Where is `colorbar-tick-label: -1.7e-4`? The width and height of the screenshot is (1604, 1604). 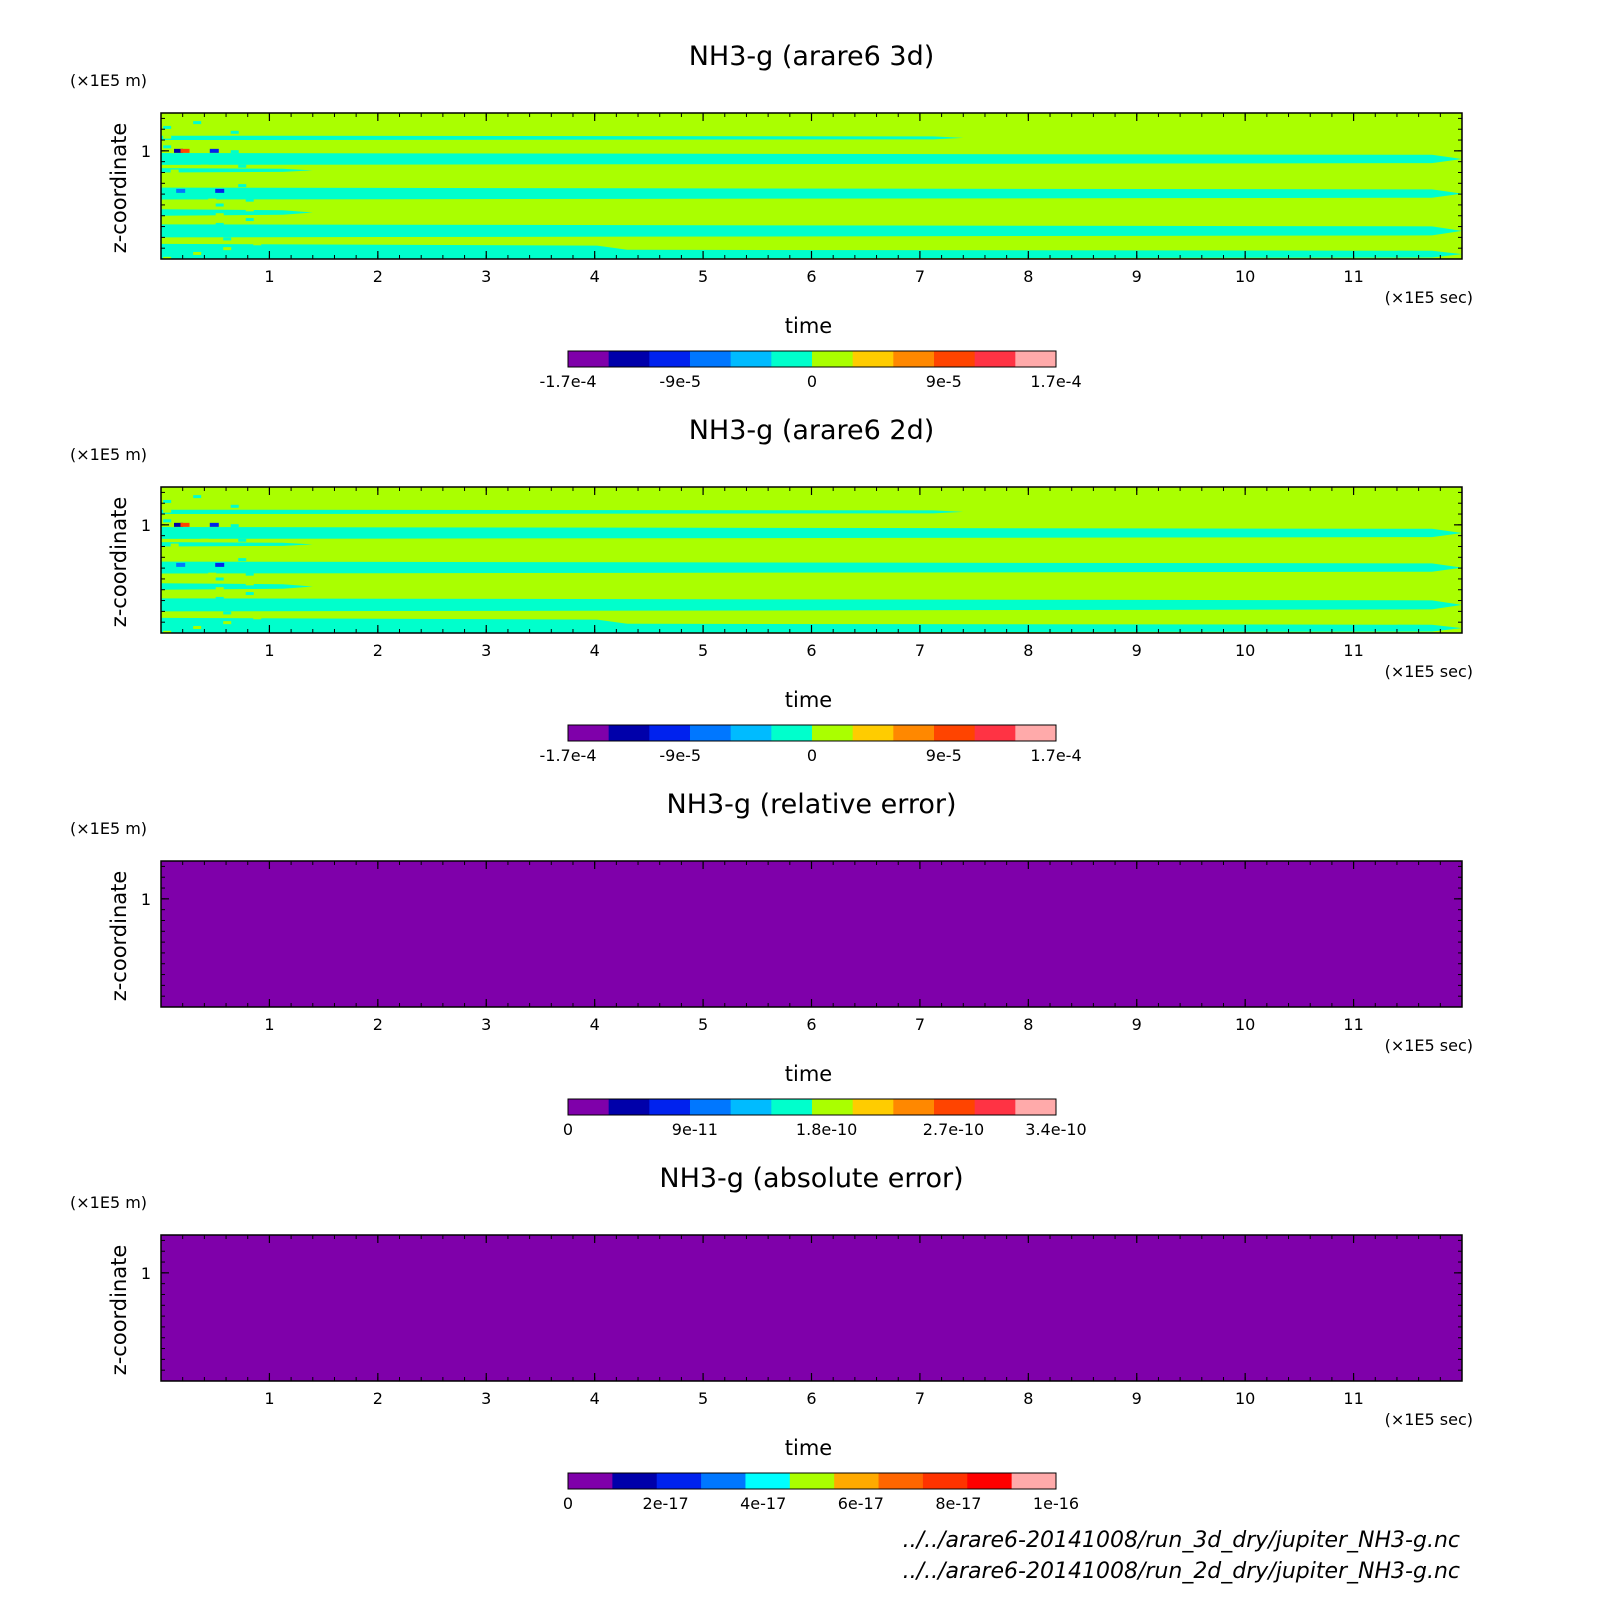 colorbar-tick-label: -1.7e-4 is located at coordinates (567, 381).